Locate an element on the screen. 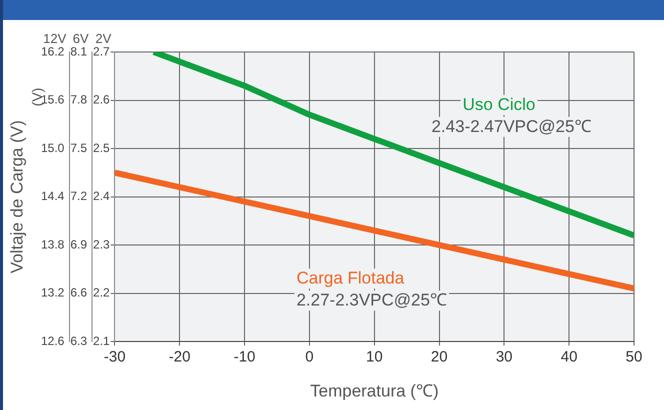 This screenshot has width=664, height=410. x-tick-label: 0 is located at coordinates (309, 357).